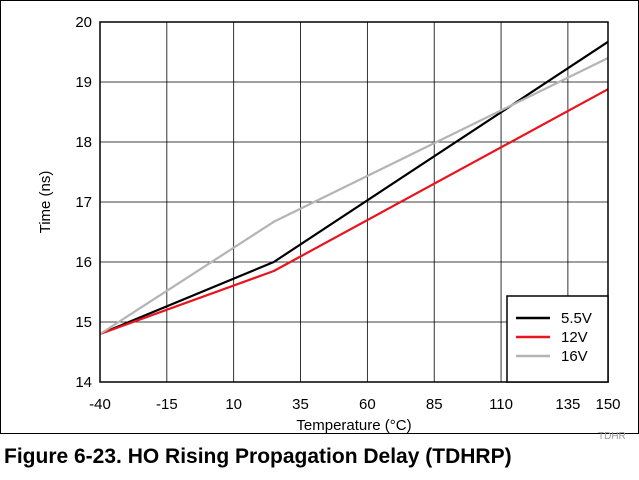 This screenshot has height=480, width=639. Describe the element at coordinates (83, 142) in the screenshot. I see `y-tick-label: 18` at that location.